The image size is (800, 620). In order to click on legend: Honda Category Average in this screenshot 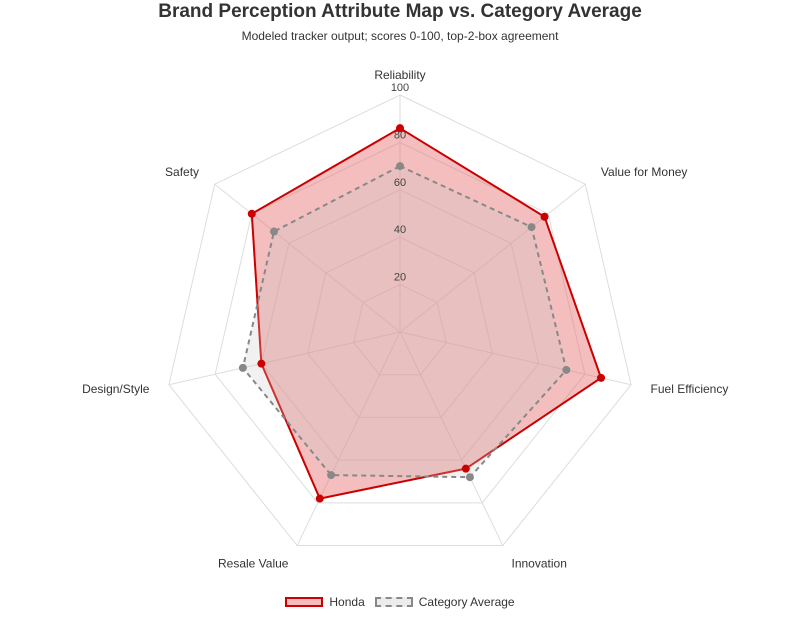, I will do `click(400, 602)`.